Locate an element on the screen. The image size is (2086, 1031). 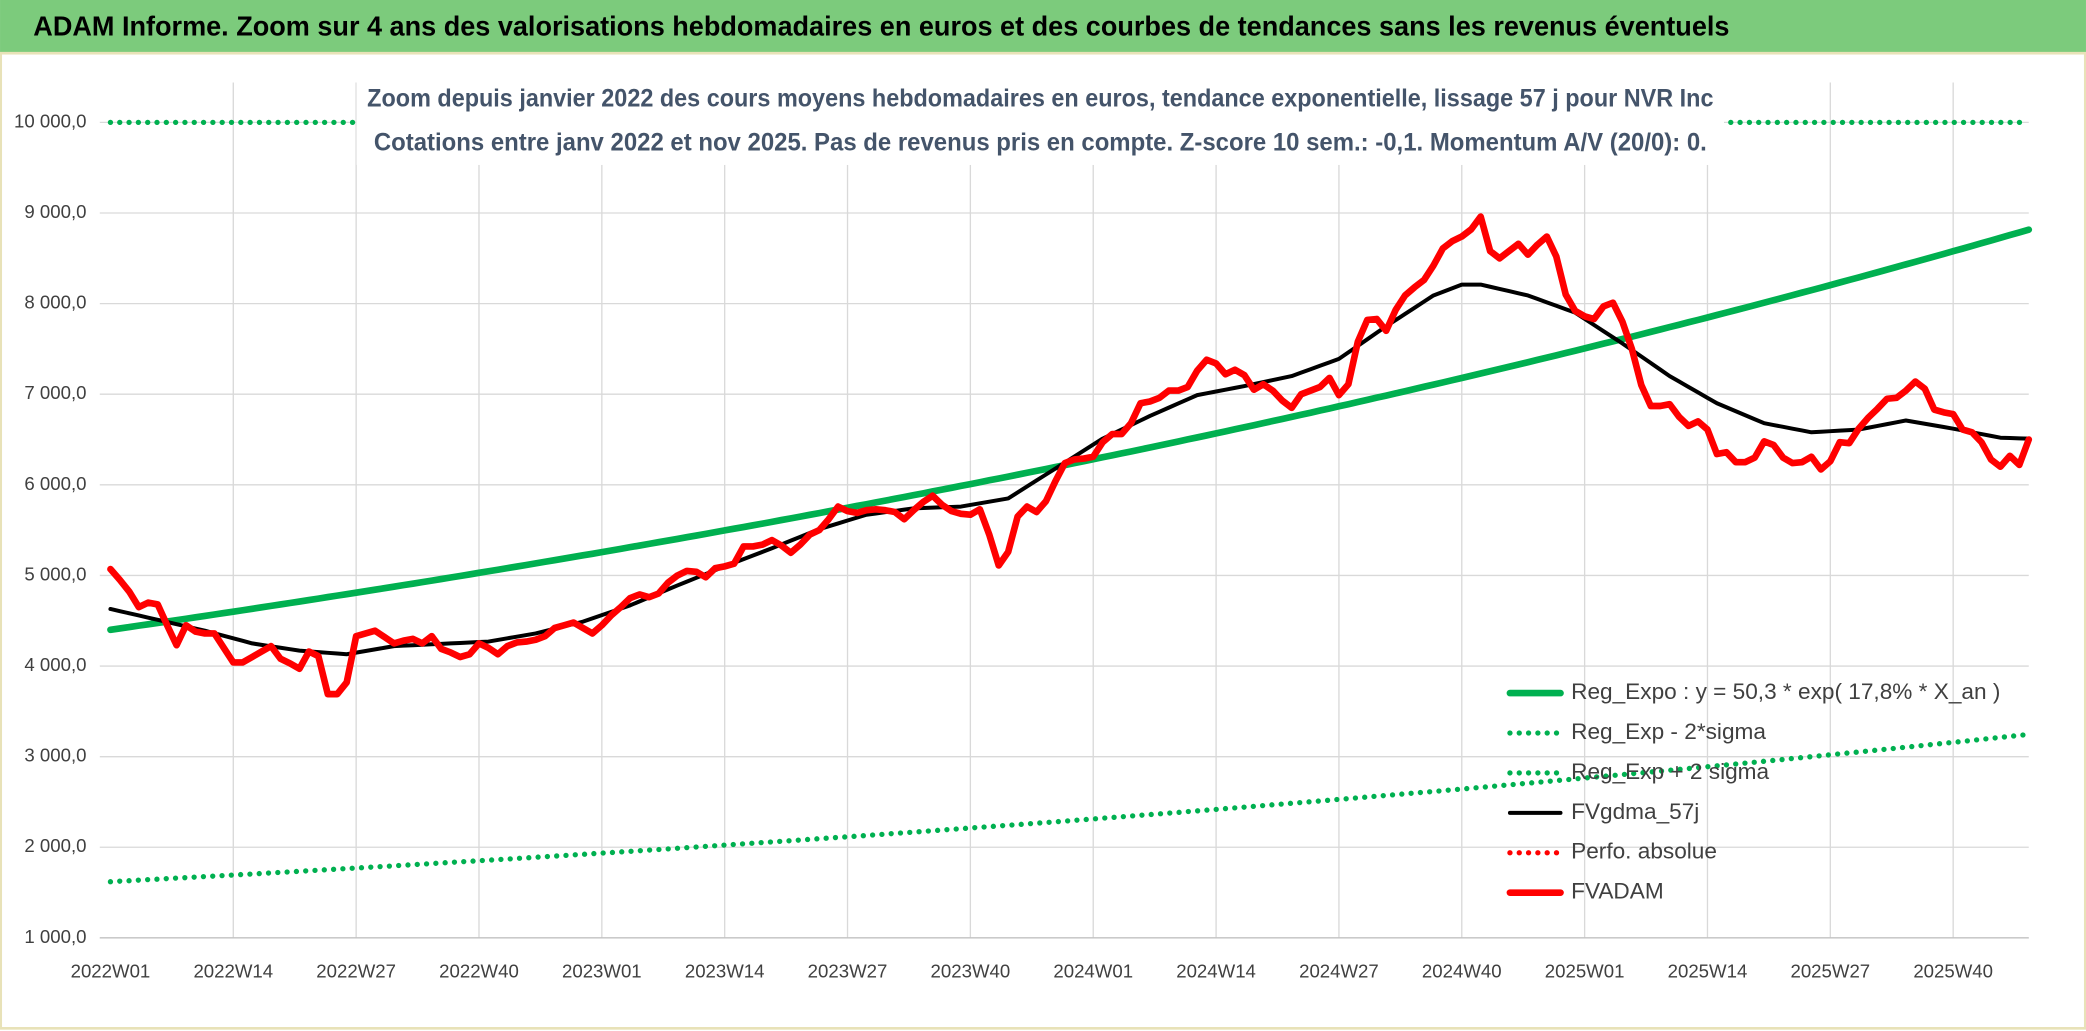
x-tick-label: 2025W40 is located at coordinates (1953, 970).